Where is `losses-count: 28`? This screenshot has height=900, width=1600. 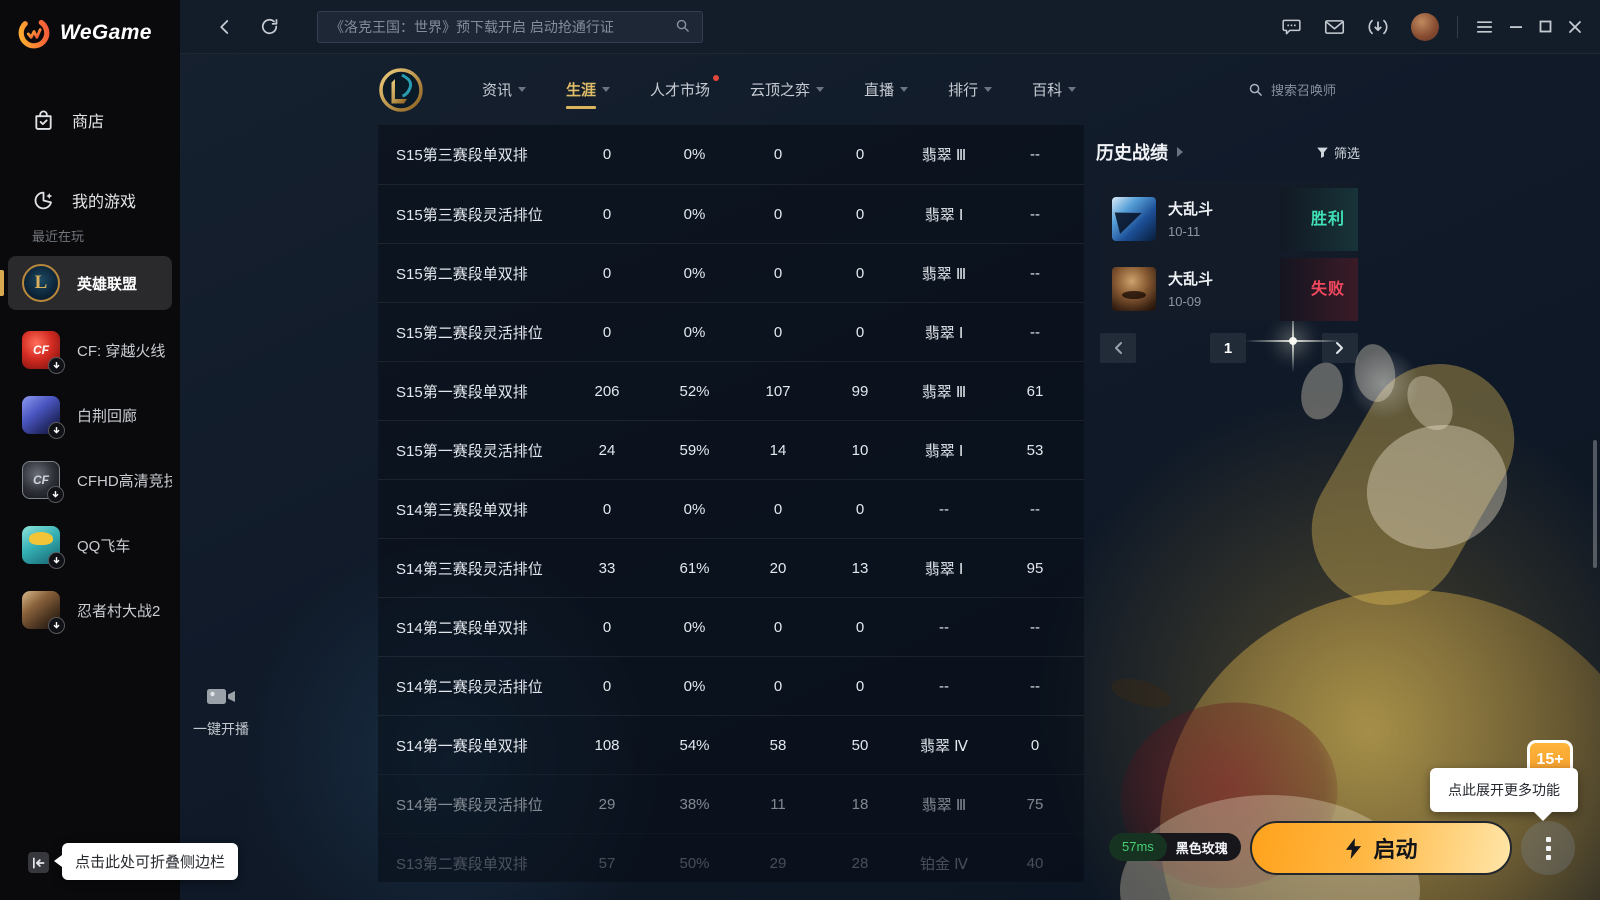 losses-count: 28 is located at coordinates (860, 863).